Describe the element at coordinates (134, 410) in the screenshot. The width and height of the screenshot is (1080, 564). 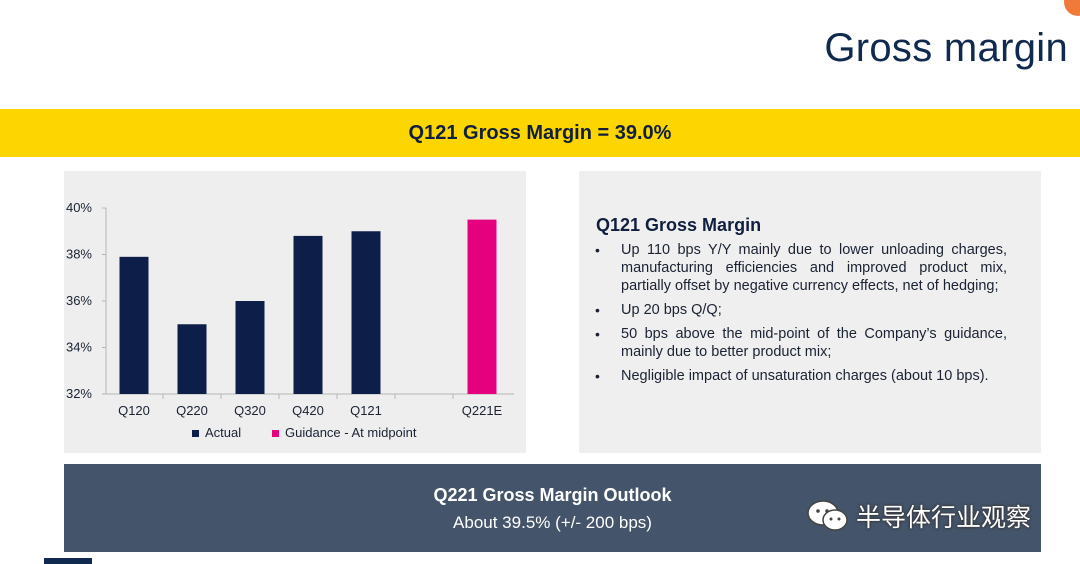
I see `x-tick-label: Q120` at that location.